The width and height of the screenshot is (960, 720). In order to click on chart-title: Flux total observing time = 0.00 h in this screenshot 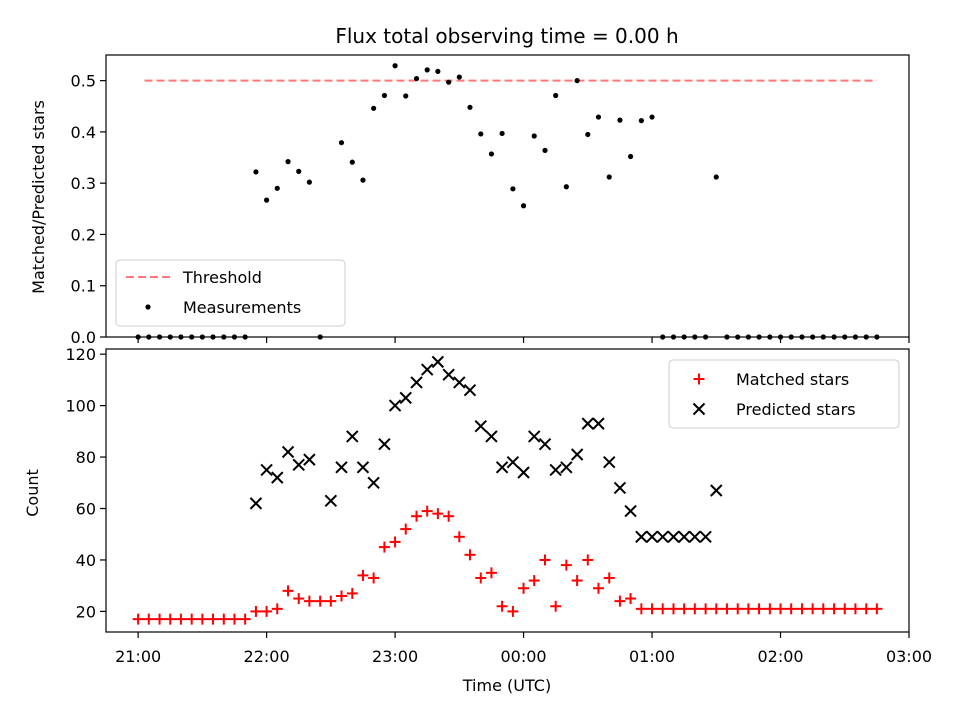, I will do `click(506, 36)`.